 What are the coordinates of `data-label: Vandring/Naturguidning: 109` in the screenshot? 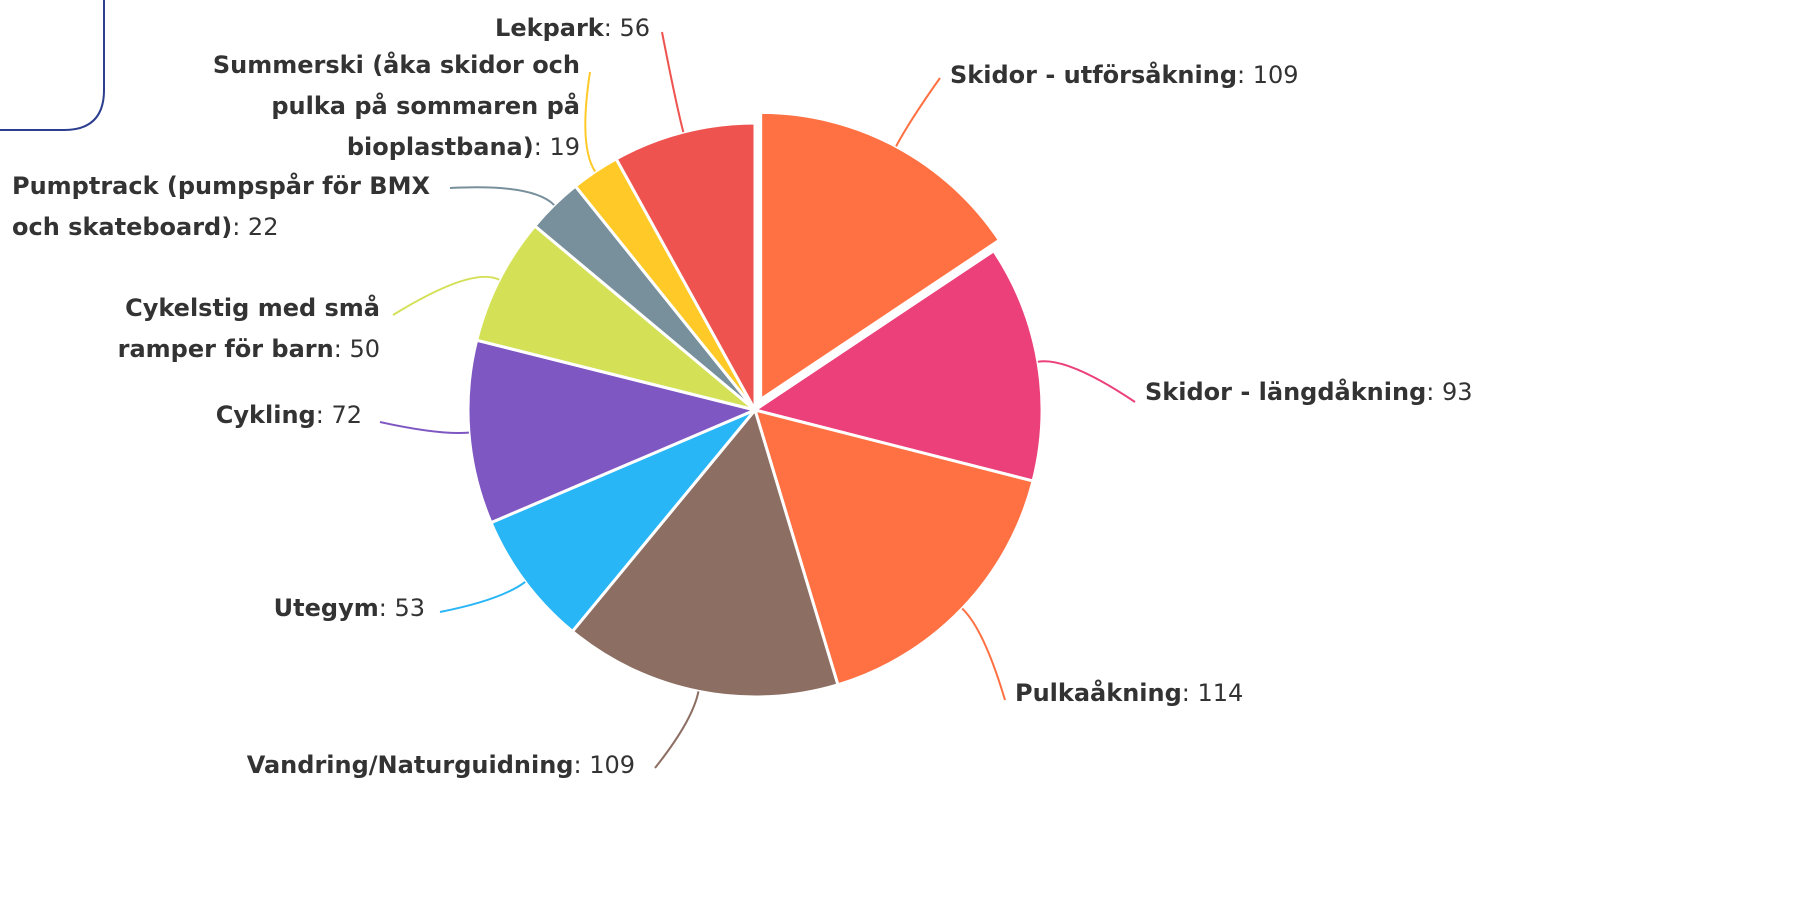 It's located at (440, 765).